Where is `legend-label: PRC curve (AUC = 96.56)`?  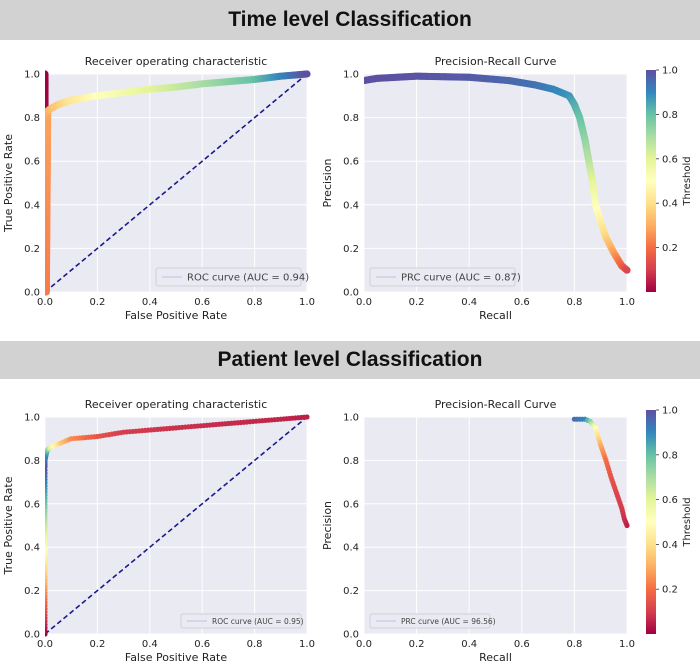
legend-label: PRC curve (AUC = 96.56) is located at coordinates (448, 621).